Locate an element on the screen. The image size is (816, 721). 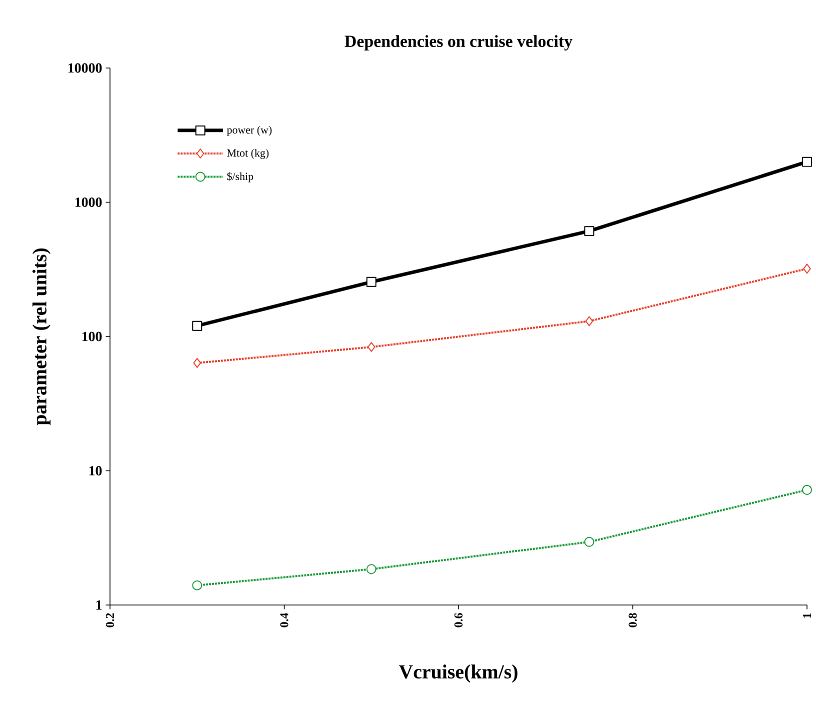
legend-label: power (w) is located at coordinates (249, 131).